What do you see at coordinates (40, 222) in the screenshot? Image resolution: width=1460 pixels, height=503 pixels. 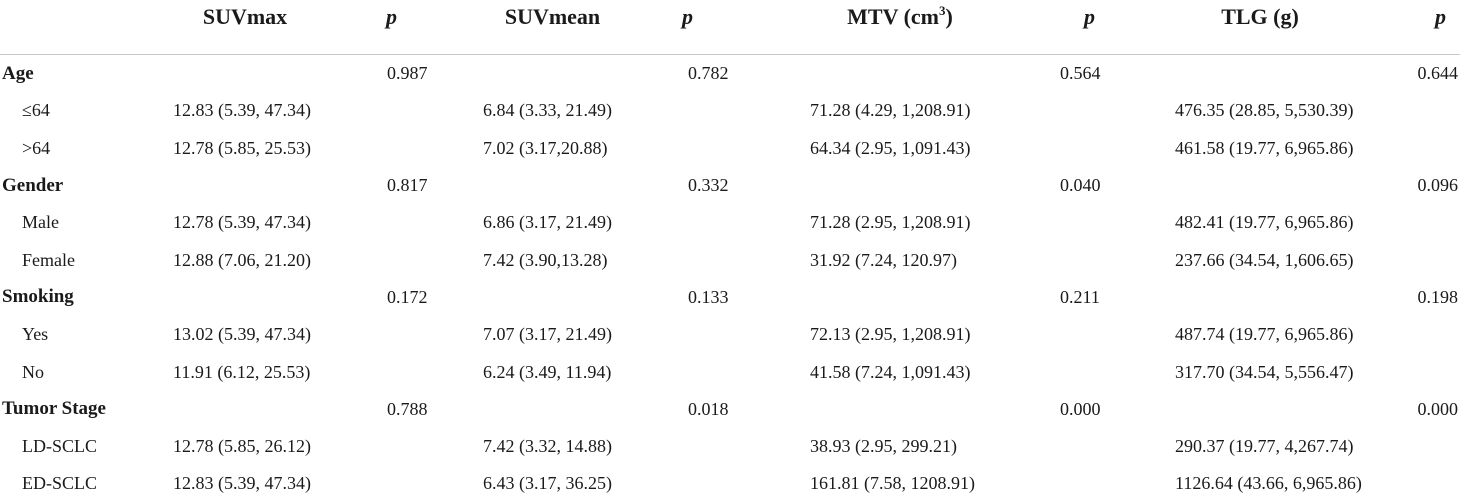 I see `row-label: Male` at bounding box center [40, 222].